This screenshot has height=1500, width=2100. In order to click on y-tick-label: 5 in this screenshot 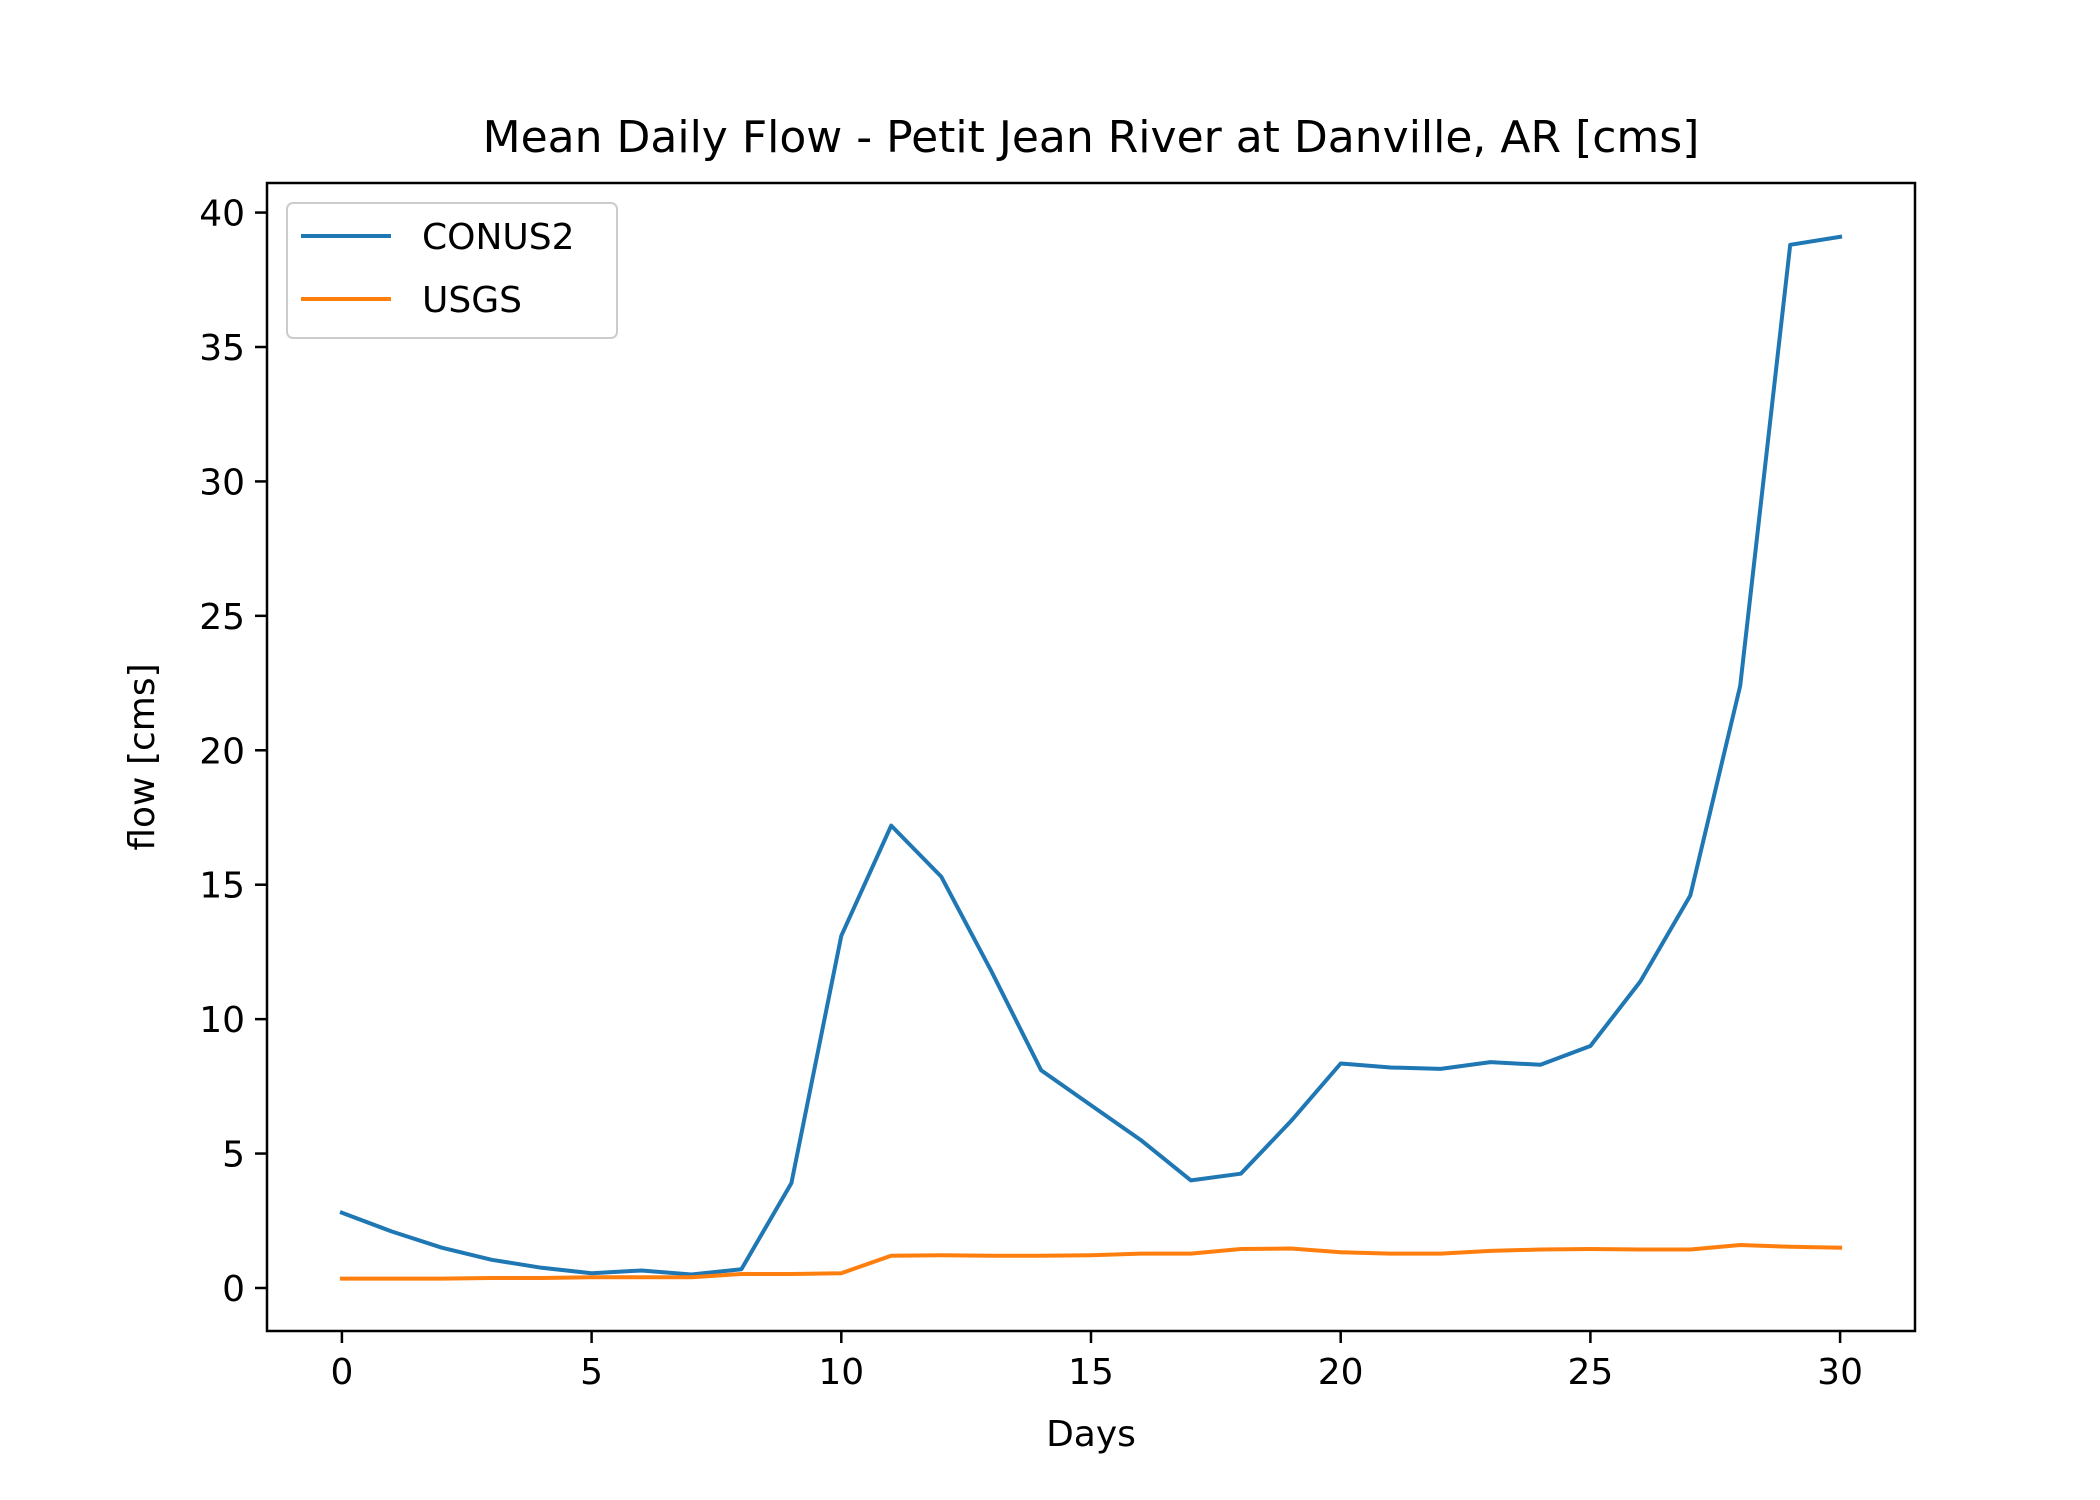, I will do `click(233, 1155)`.